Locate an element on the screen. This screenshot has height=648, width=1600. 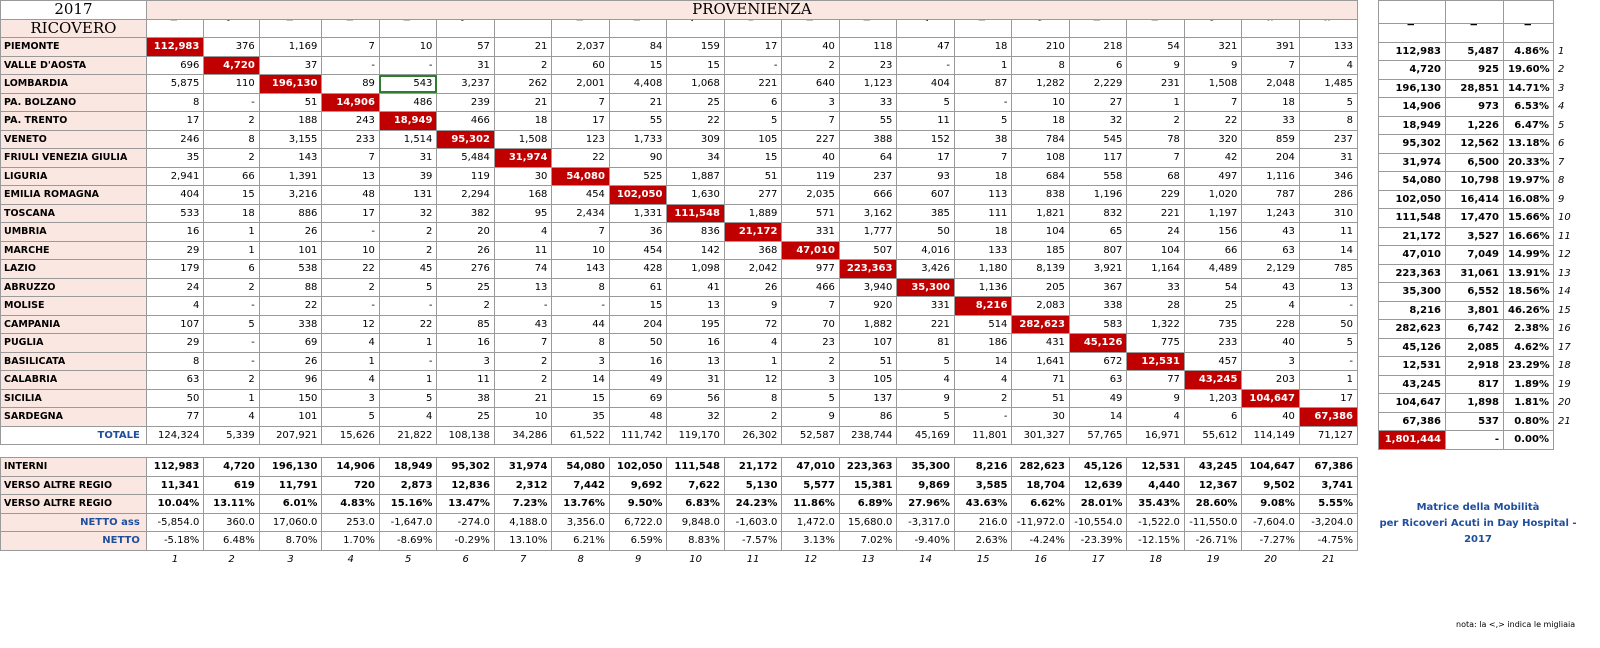
table-cell: 2,941 is located at coordinates (175, 176).